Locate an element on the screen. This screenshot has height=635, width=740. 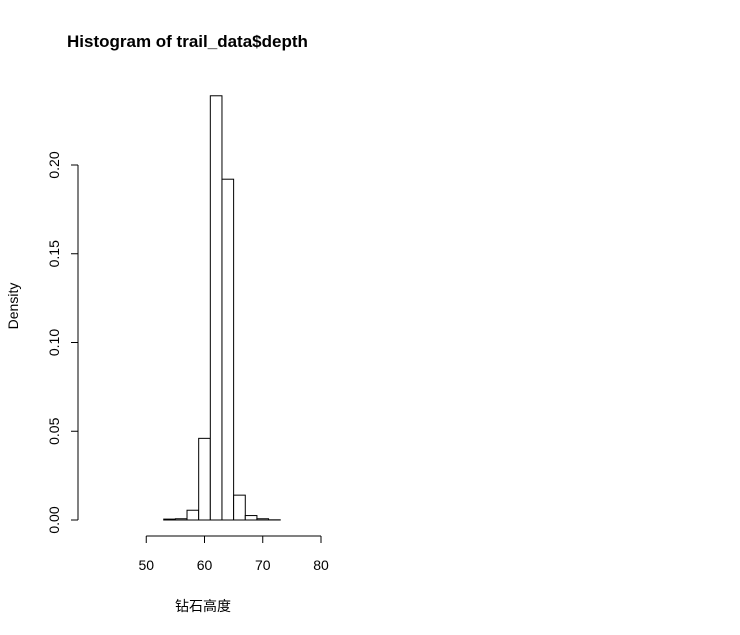
y-axis: 0.00 0.05 0.10 0.15 0.20 is located at coordinates (62, 342).